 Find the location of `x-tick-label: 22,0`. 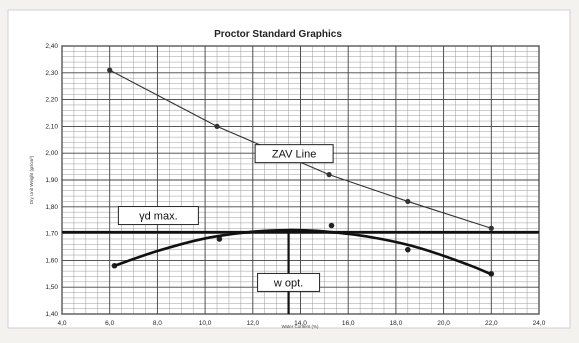

x-tick-label: 22,0 is located at coordinates (491, 323).